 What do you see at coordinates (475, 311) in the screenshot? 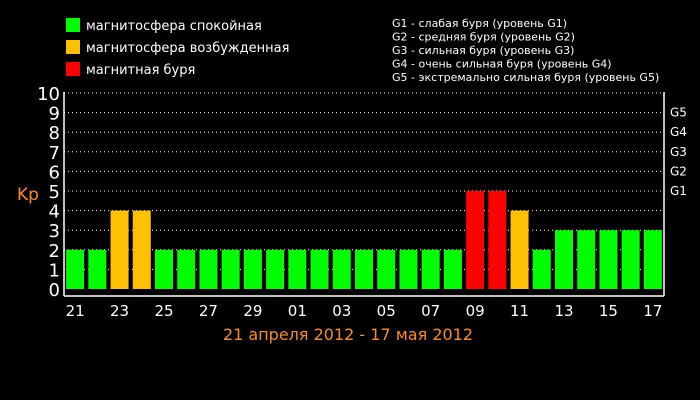
I see `x-tick-label: 09` at bounding box center [475, 311].